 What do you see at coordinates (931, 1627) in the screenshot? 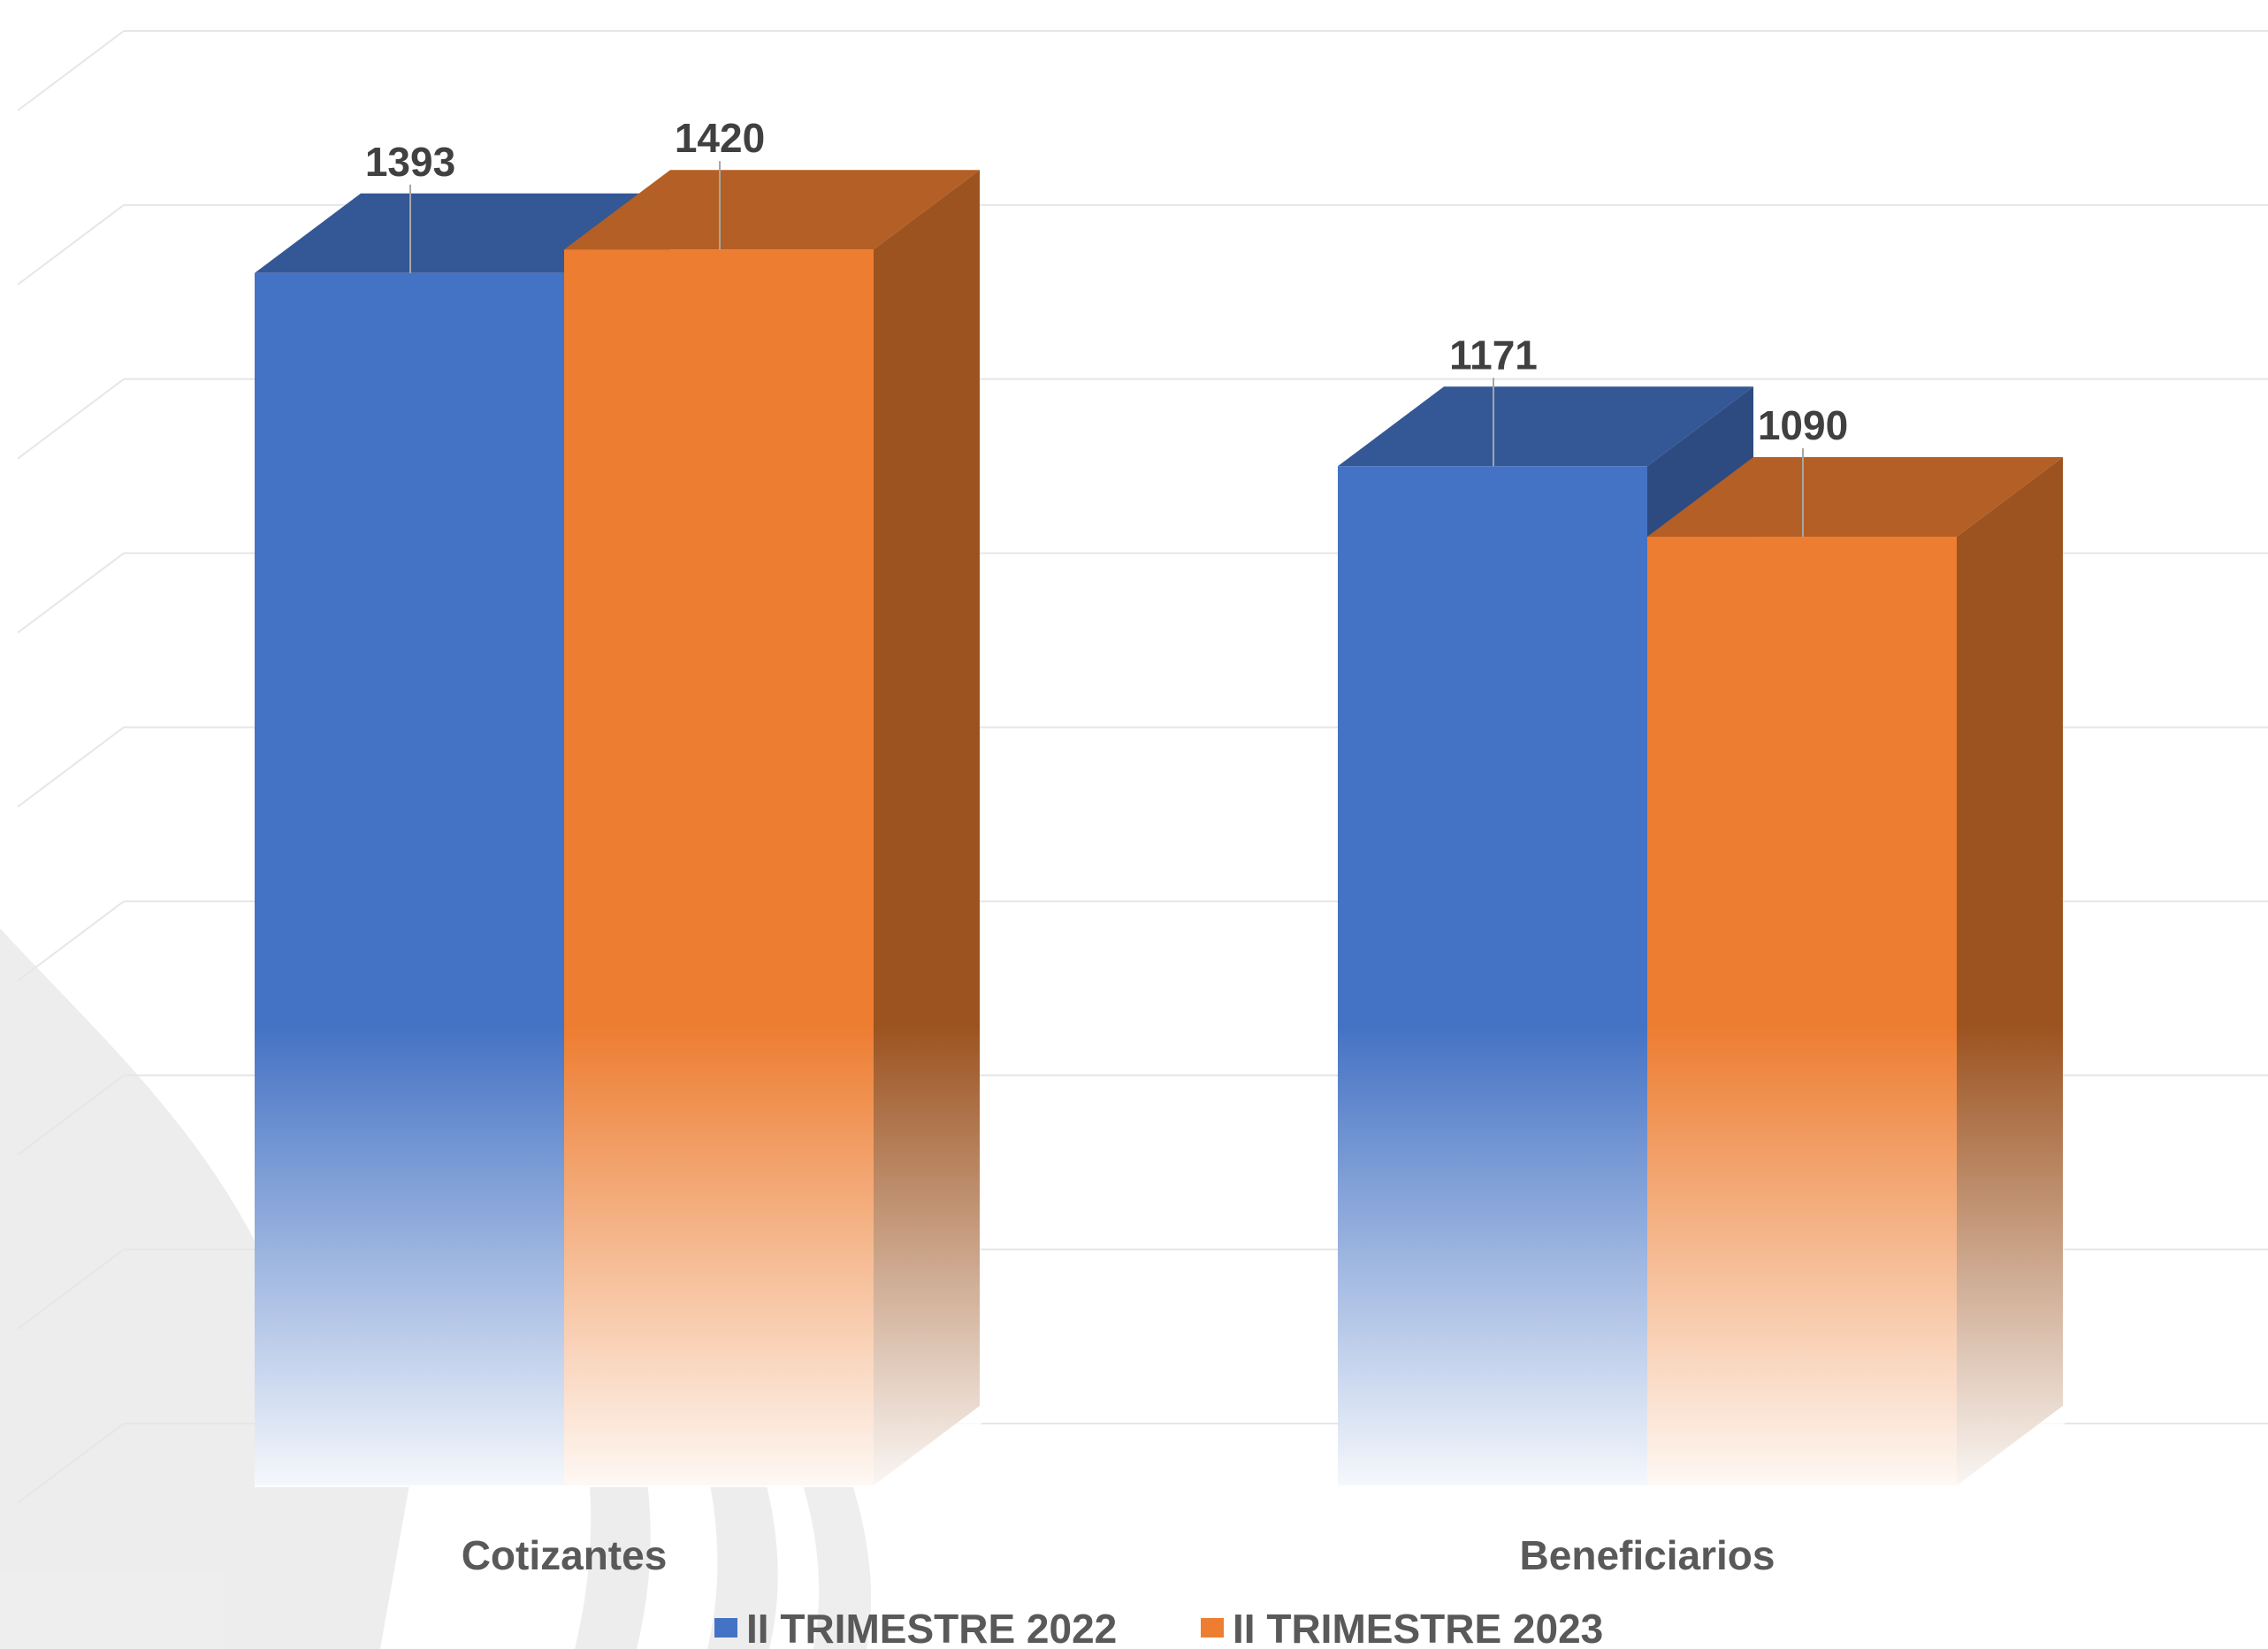
I see `legend-label: II TRIMESTRE 2022` at bounding box center [931, 1627].